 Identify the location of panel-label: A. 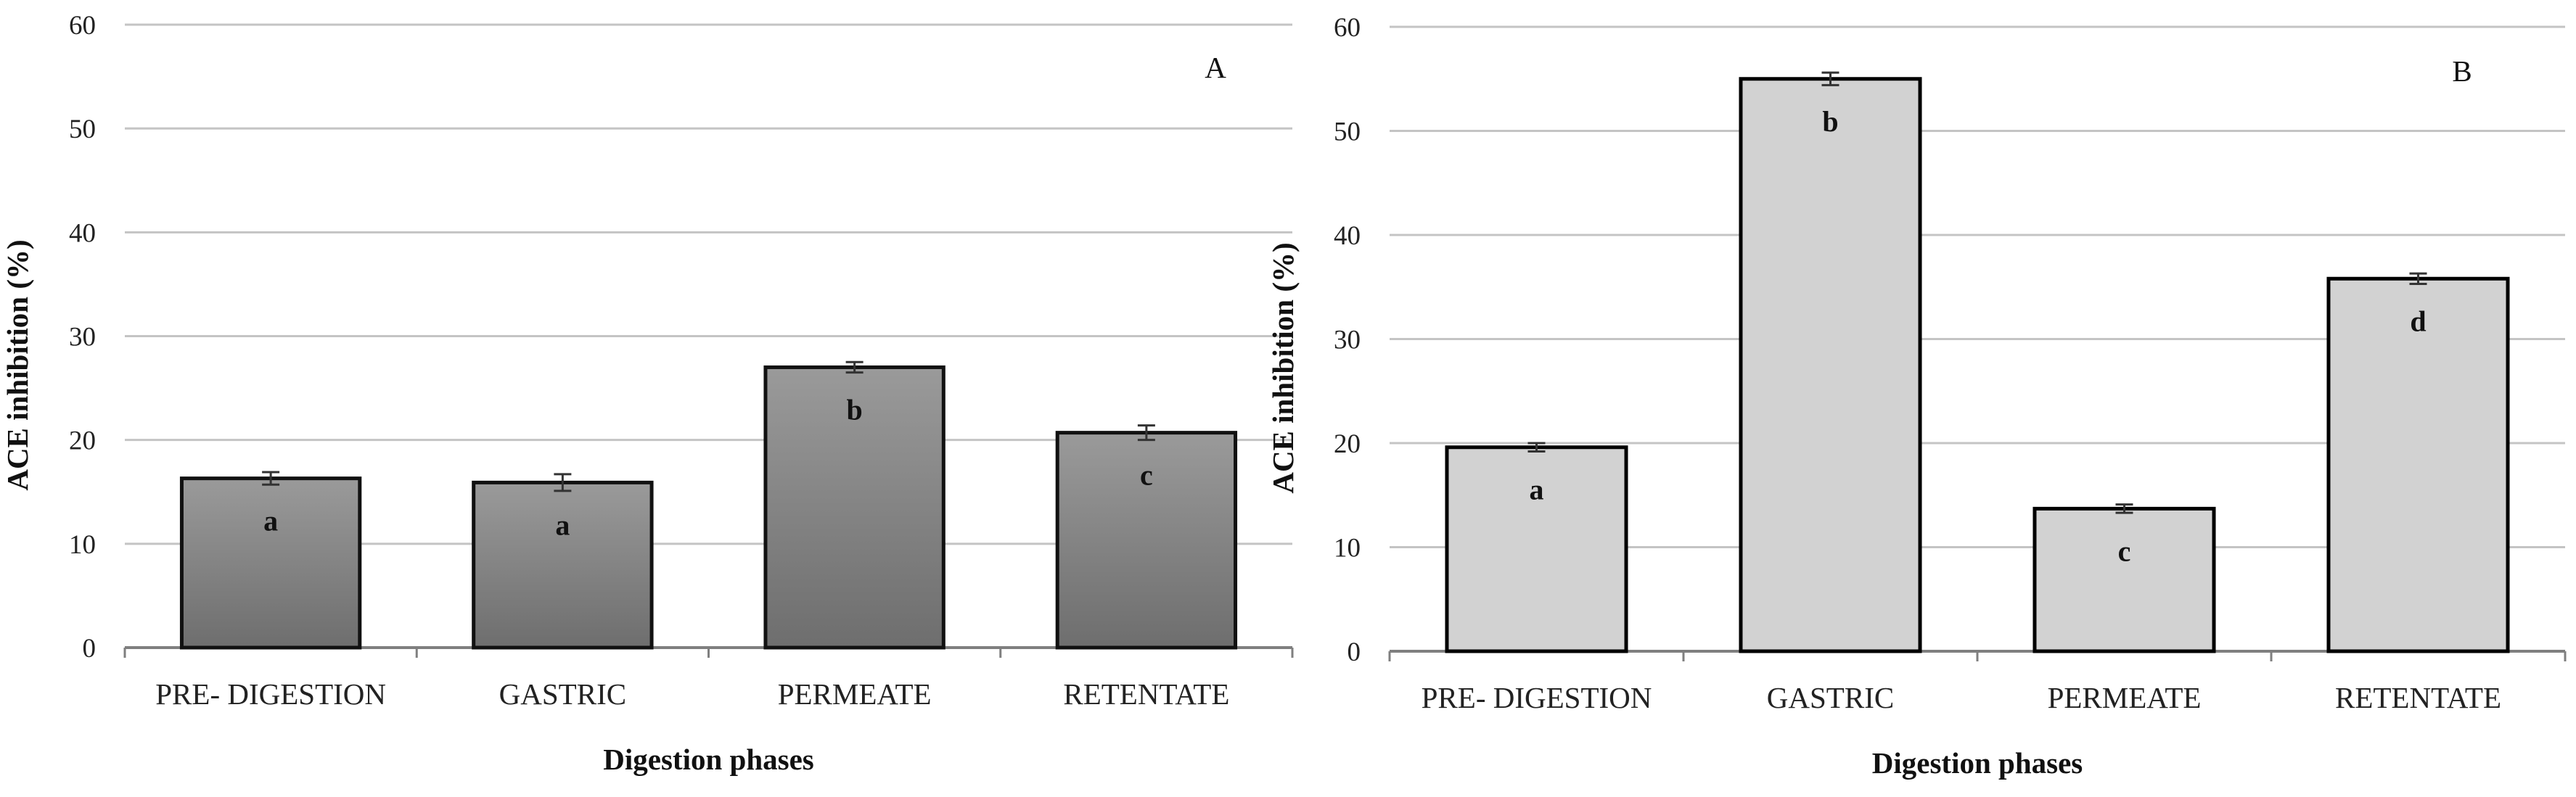
(1215, 67).